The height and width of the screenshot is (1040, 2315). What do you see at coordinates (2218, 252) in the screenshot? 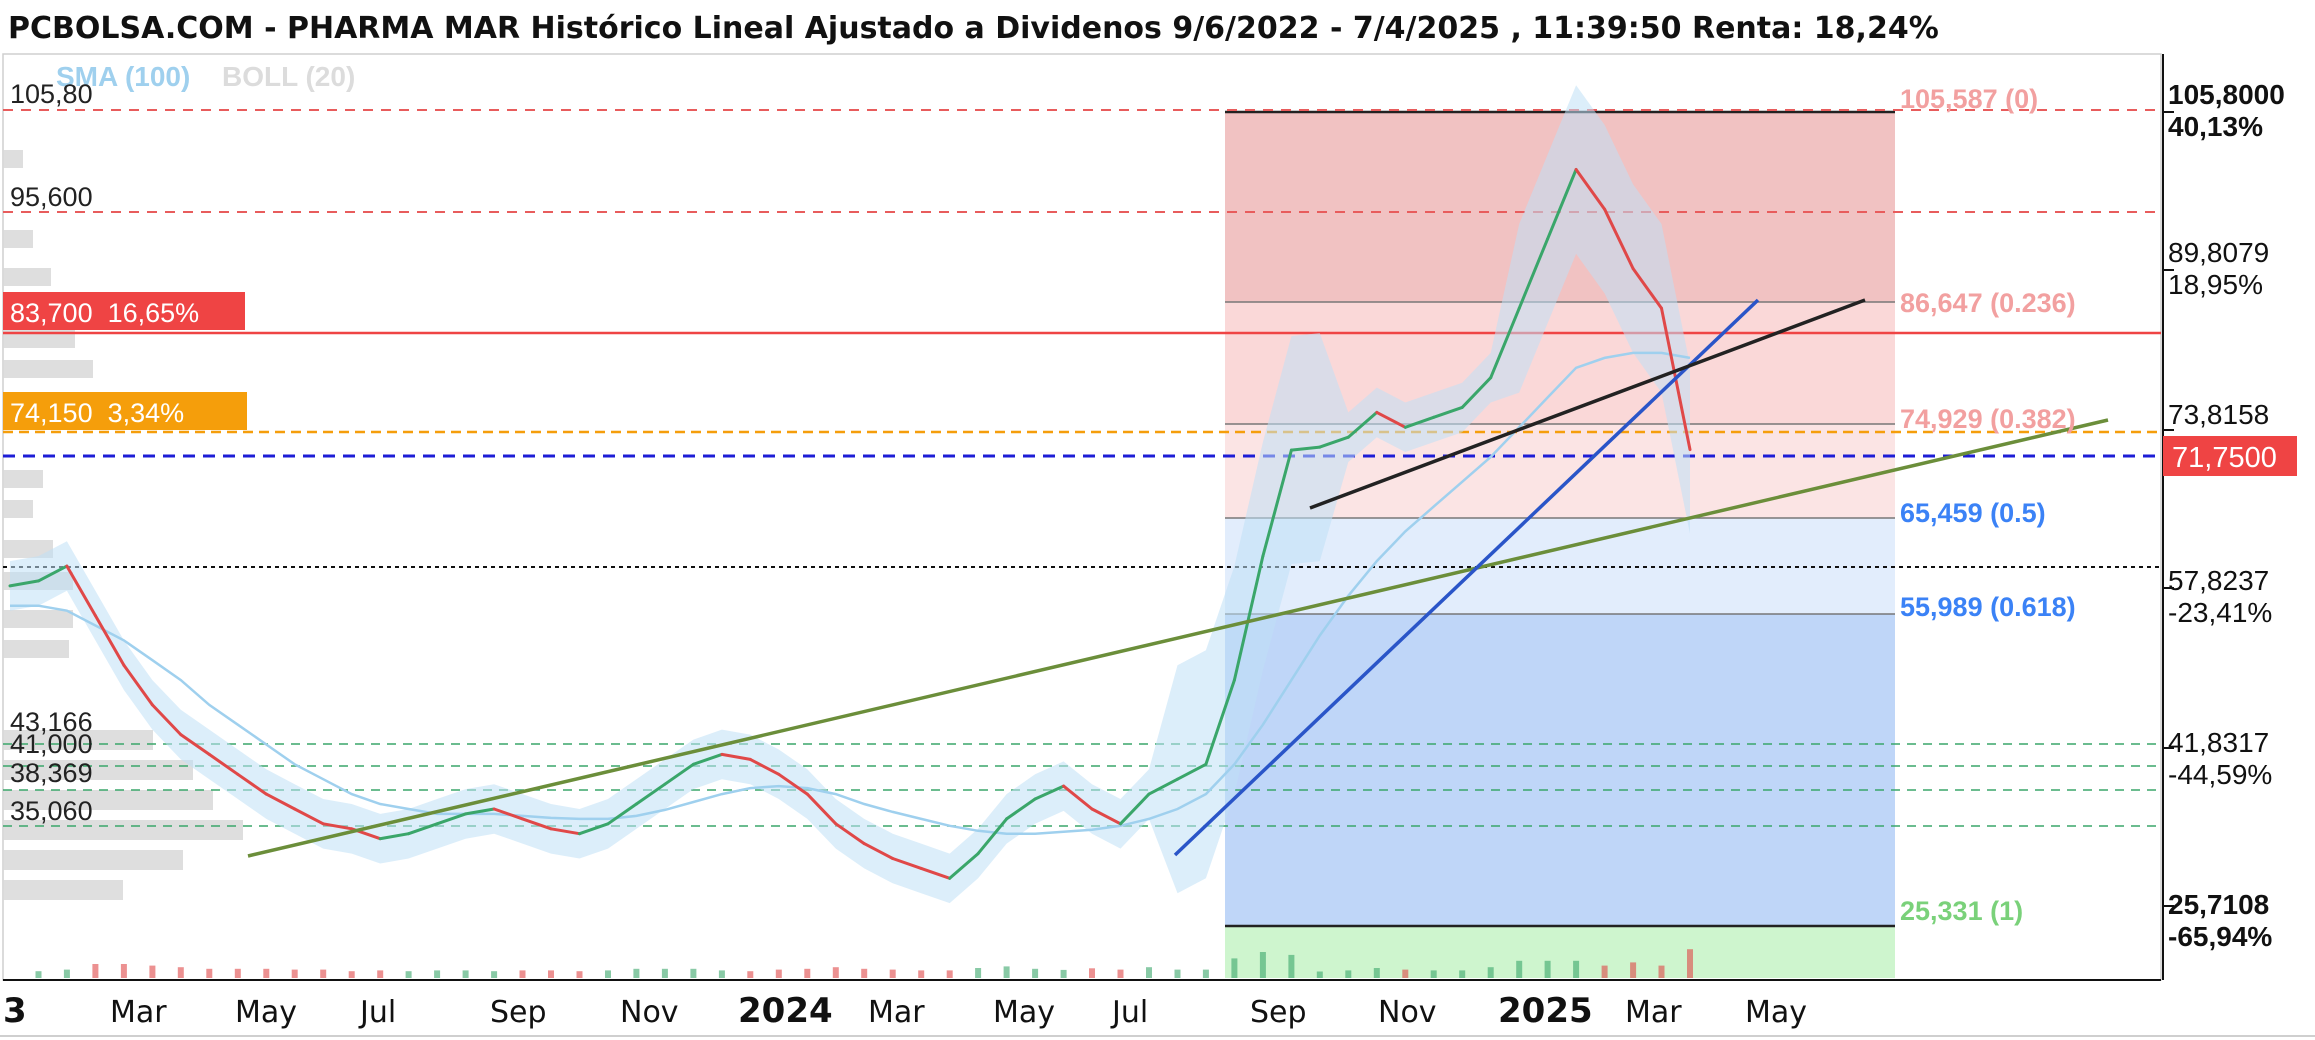
I see `axis-p2-price: 89,8079` at bounding box center [2218, 252].